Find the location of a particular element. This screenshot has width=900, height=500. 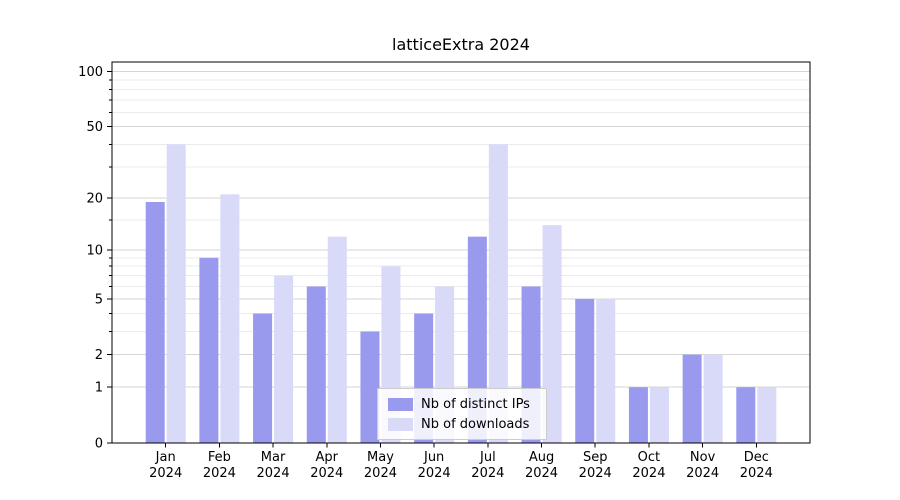

bar-downloads-jan is located at coordinates (176, 294).